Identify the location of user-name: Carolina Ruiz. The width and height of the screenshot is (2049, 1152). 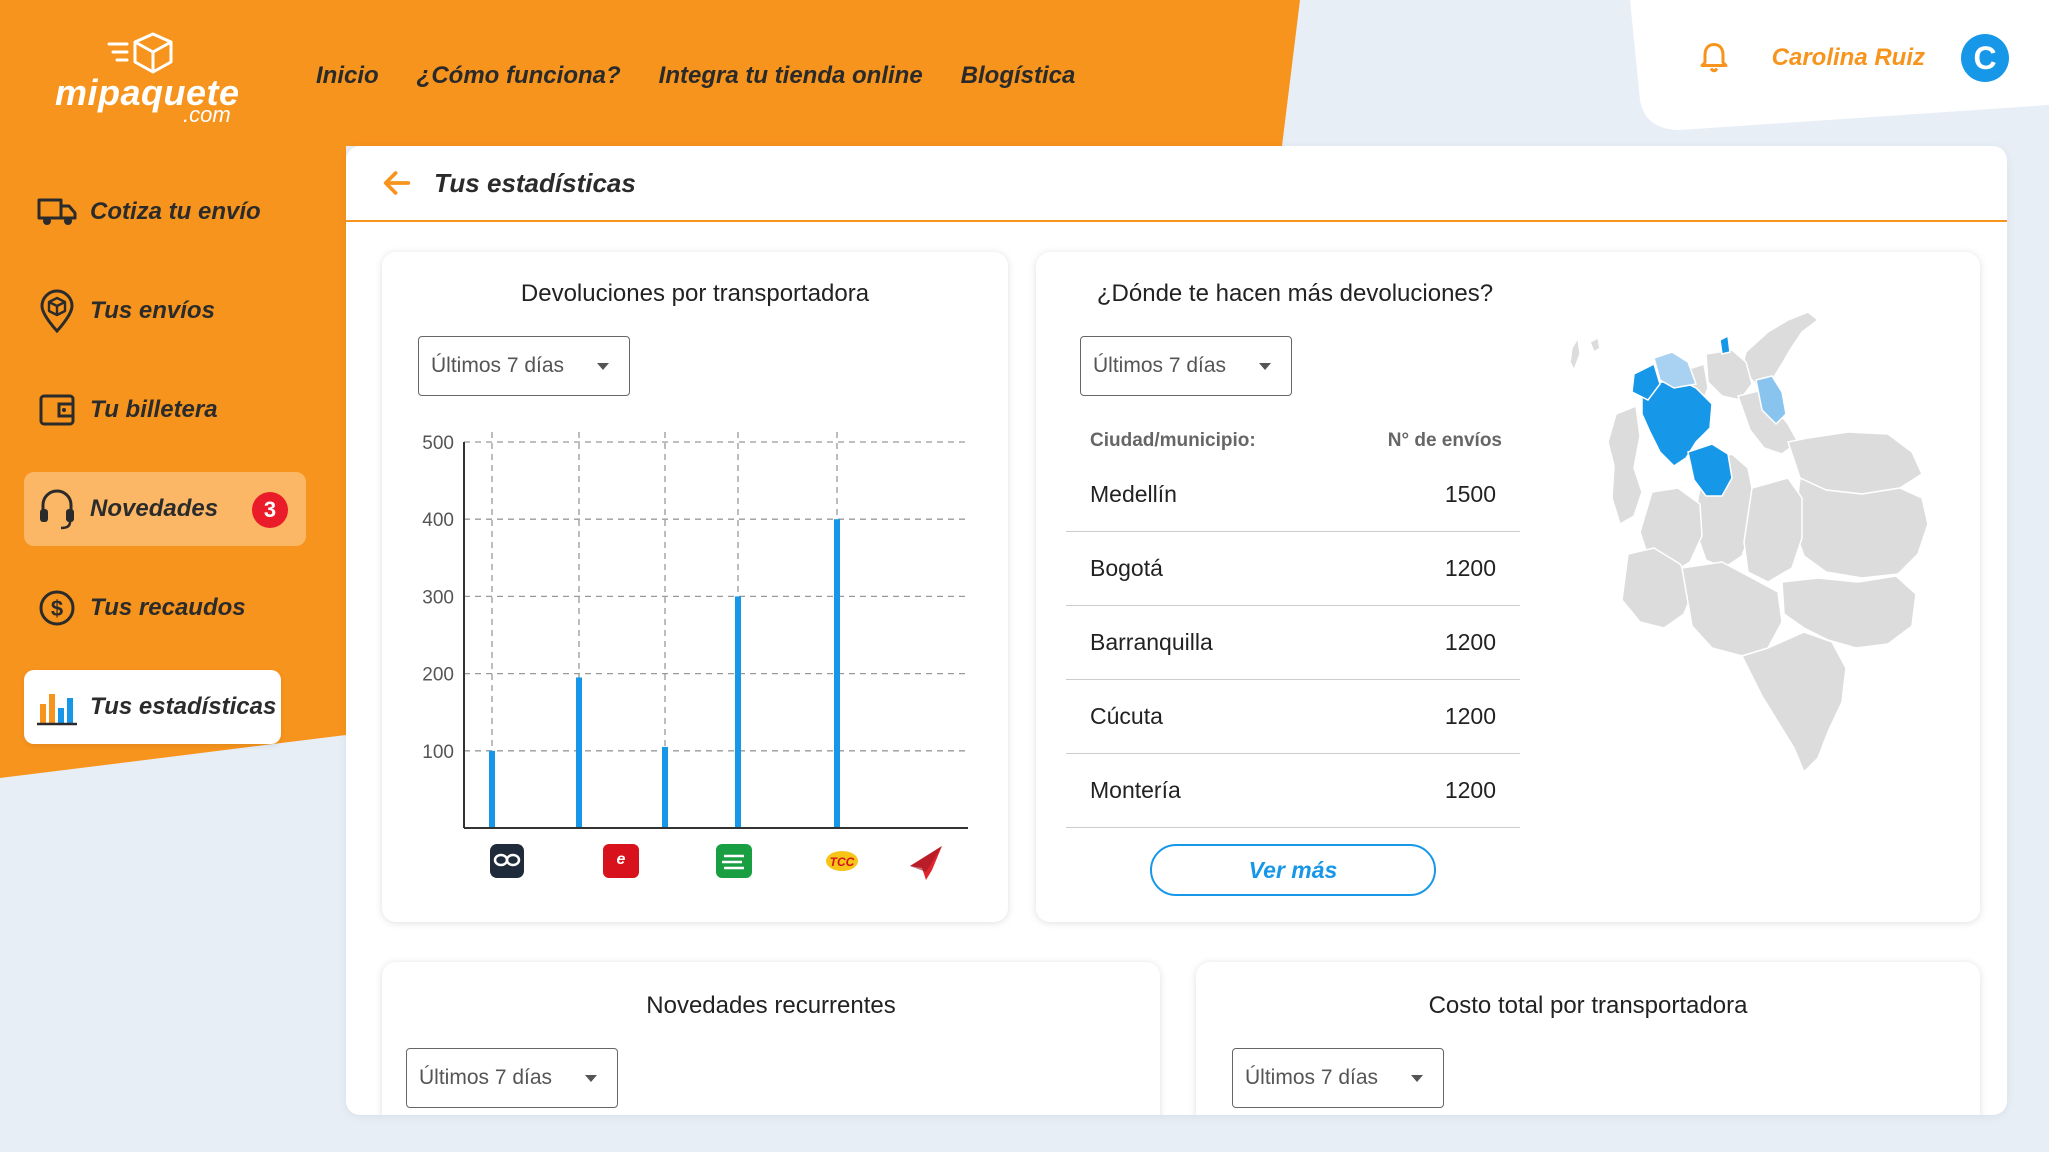
(1848, 57).